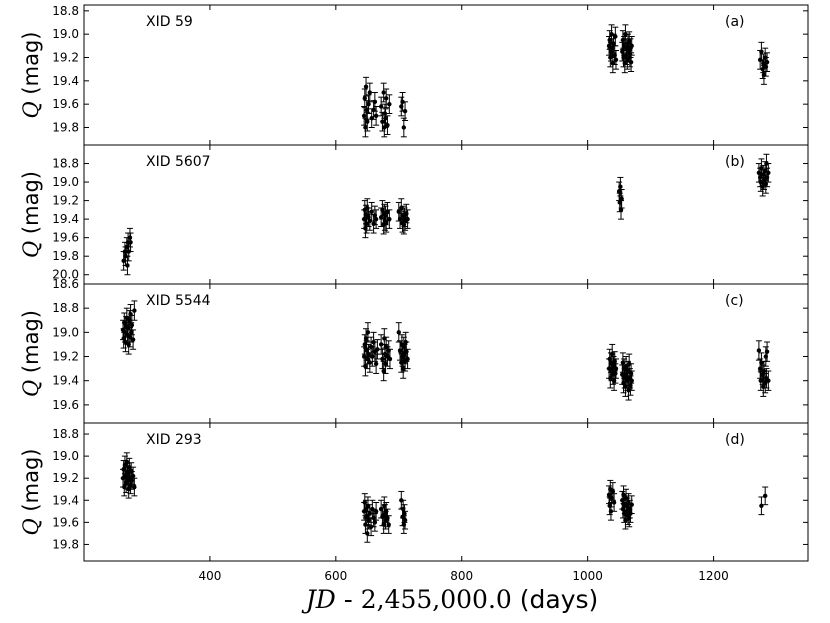  What do you see at coordinates (516, 599) in the screenshot?
I see `x-axis-label-space` at bounding box center [516, 599].